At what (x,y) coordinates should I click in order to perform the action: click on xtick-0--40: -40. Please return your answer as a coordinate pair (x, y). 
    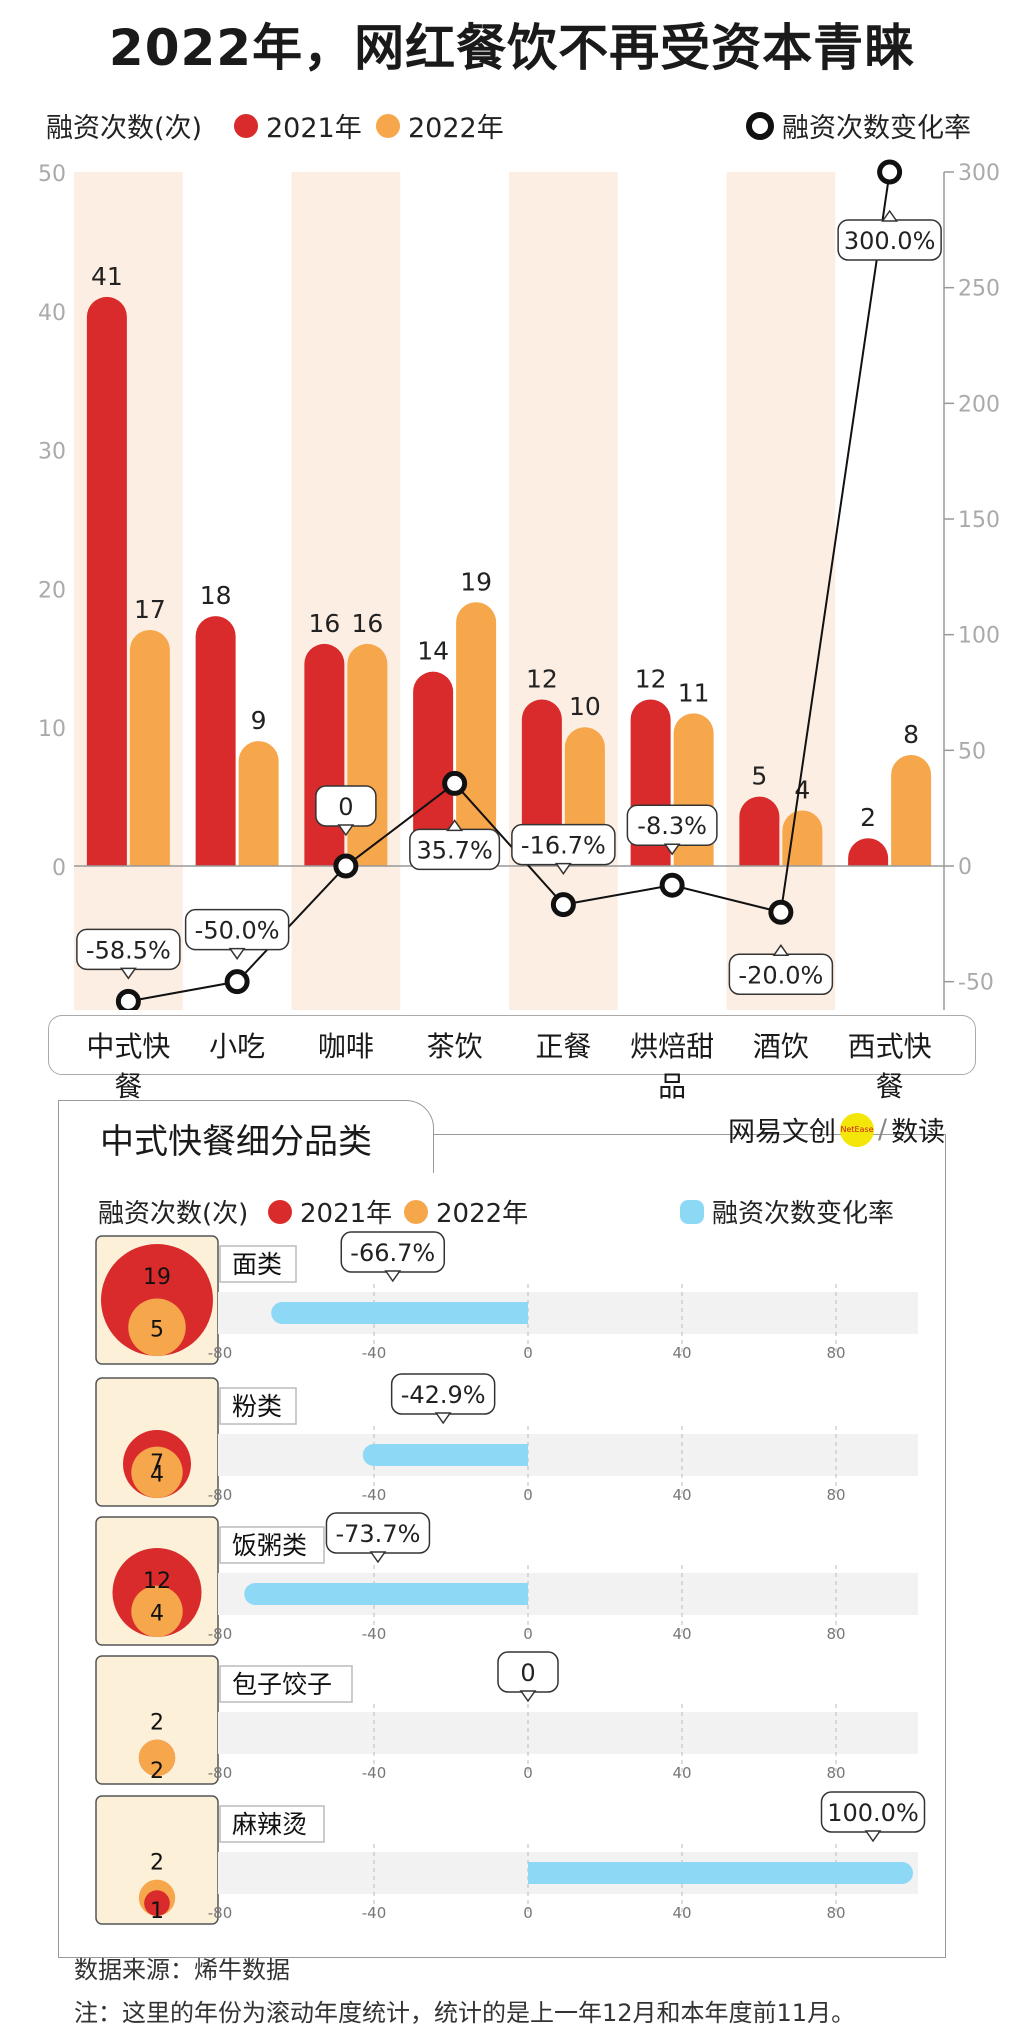
    Looking at the image, I should click on (374, 1353).